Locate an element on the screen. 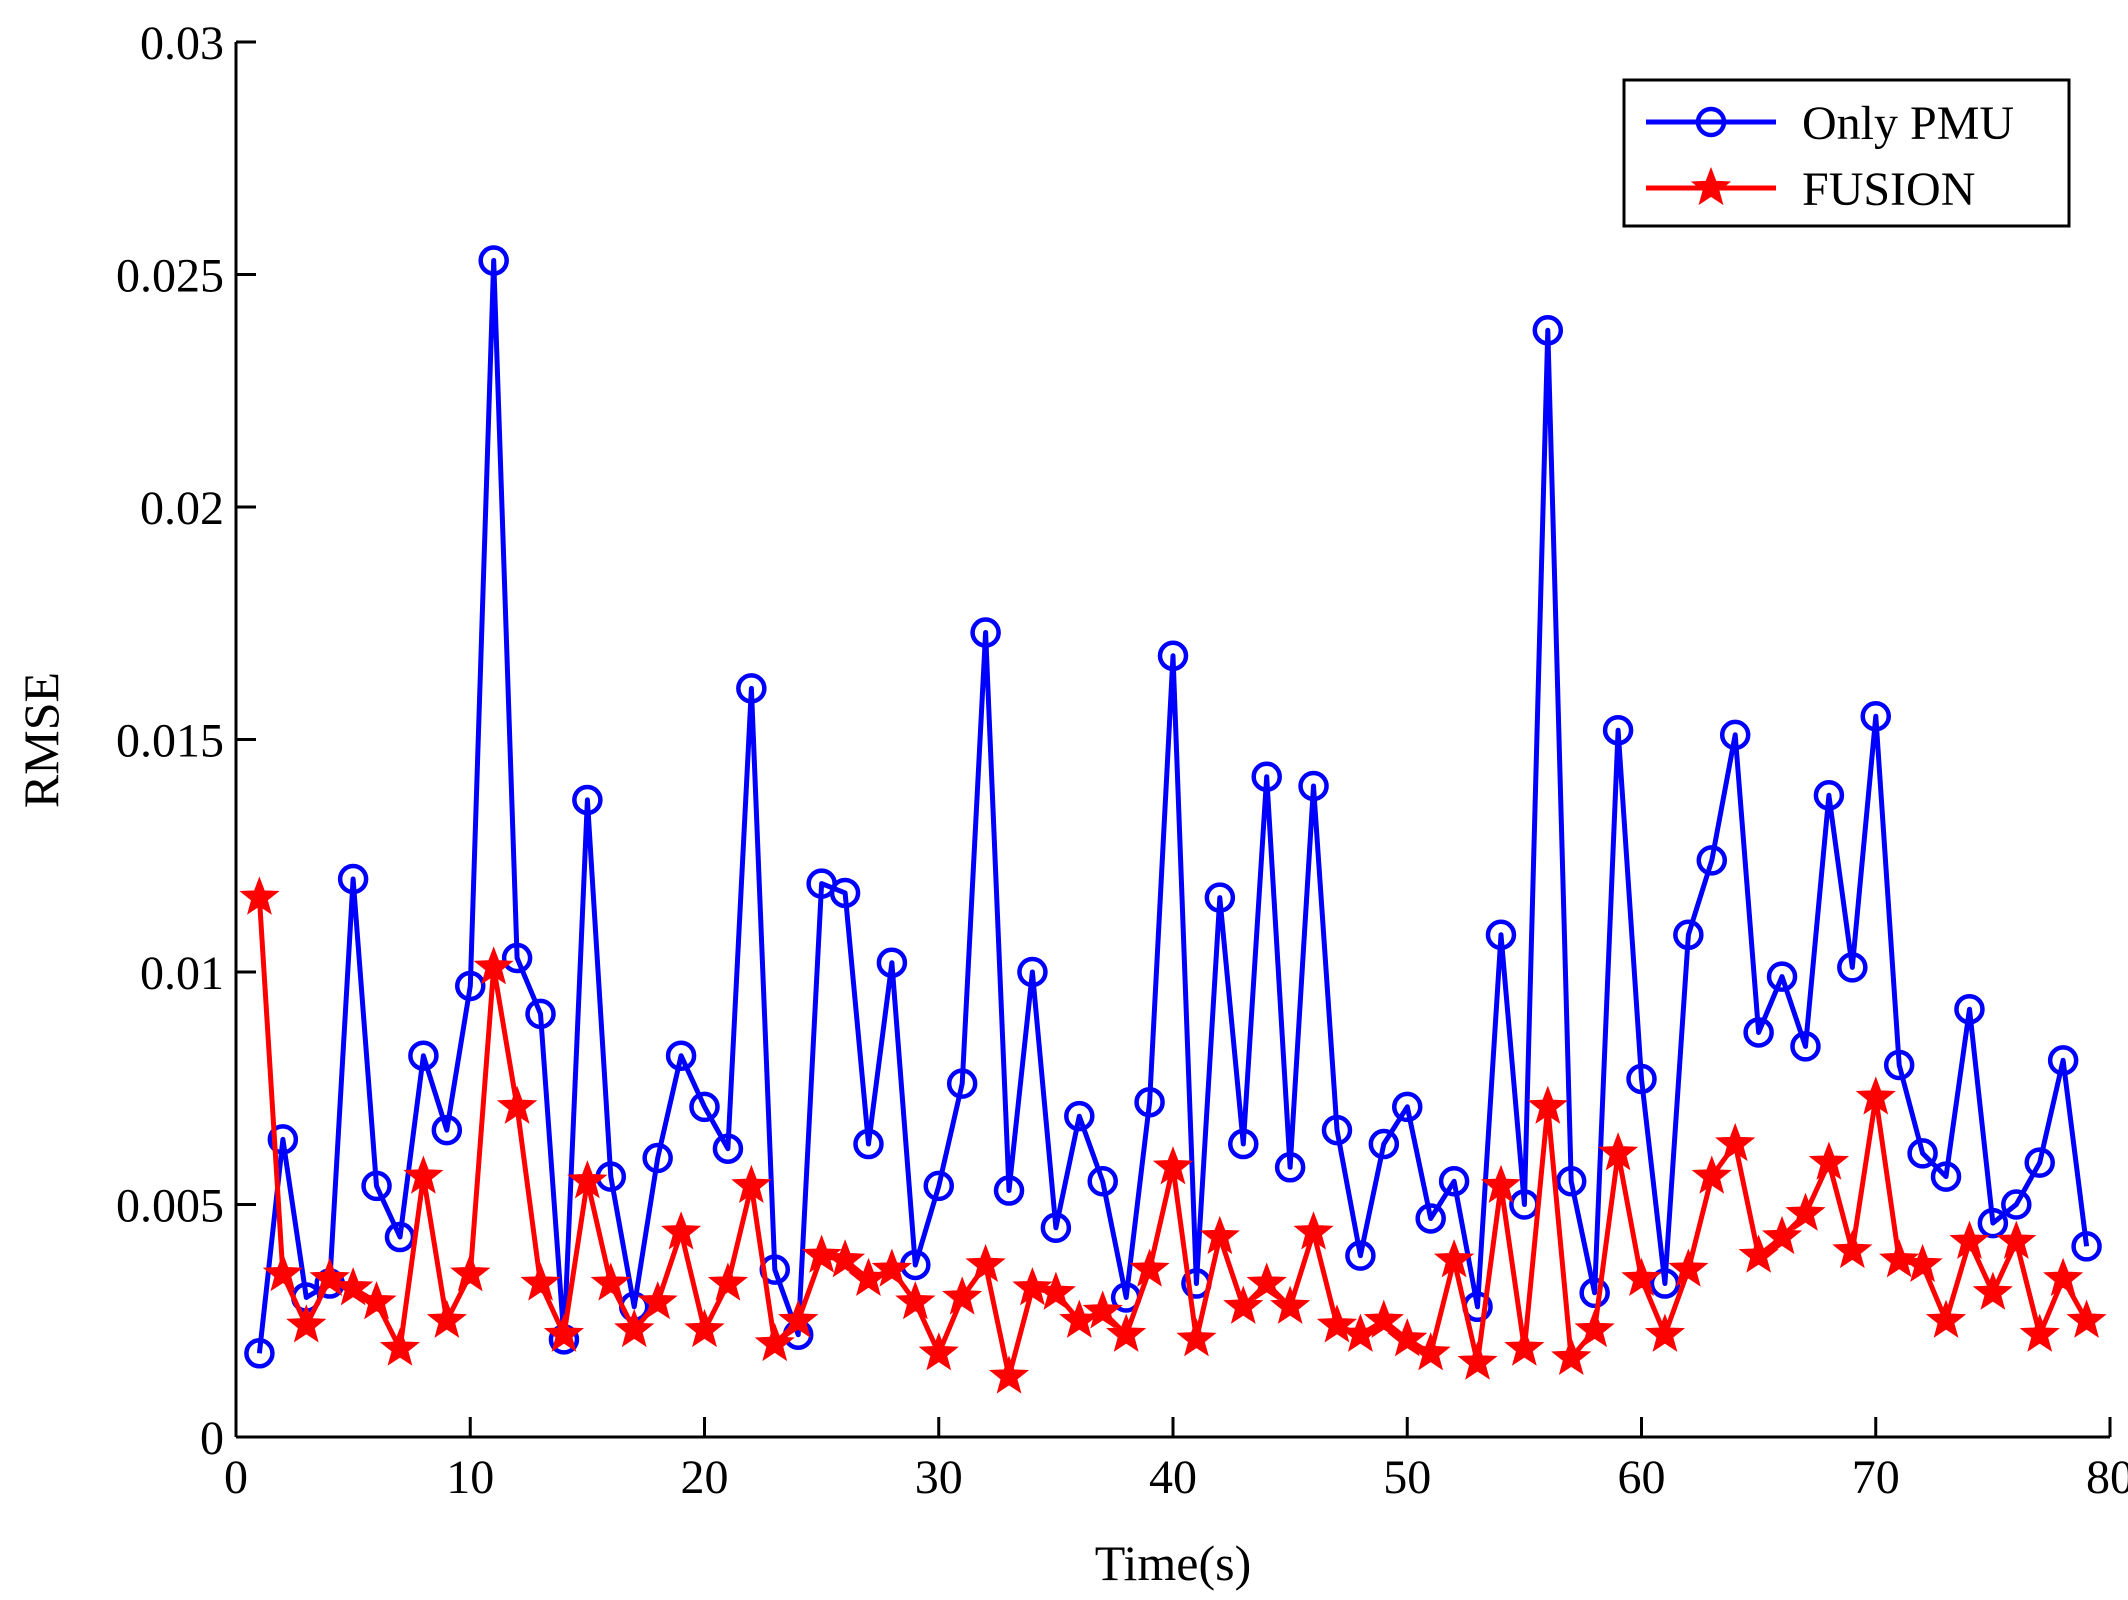 This screenshot has height=1600, width=2128. x-tick-label: 50 is located at coordinates (1407, 1477).